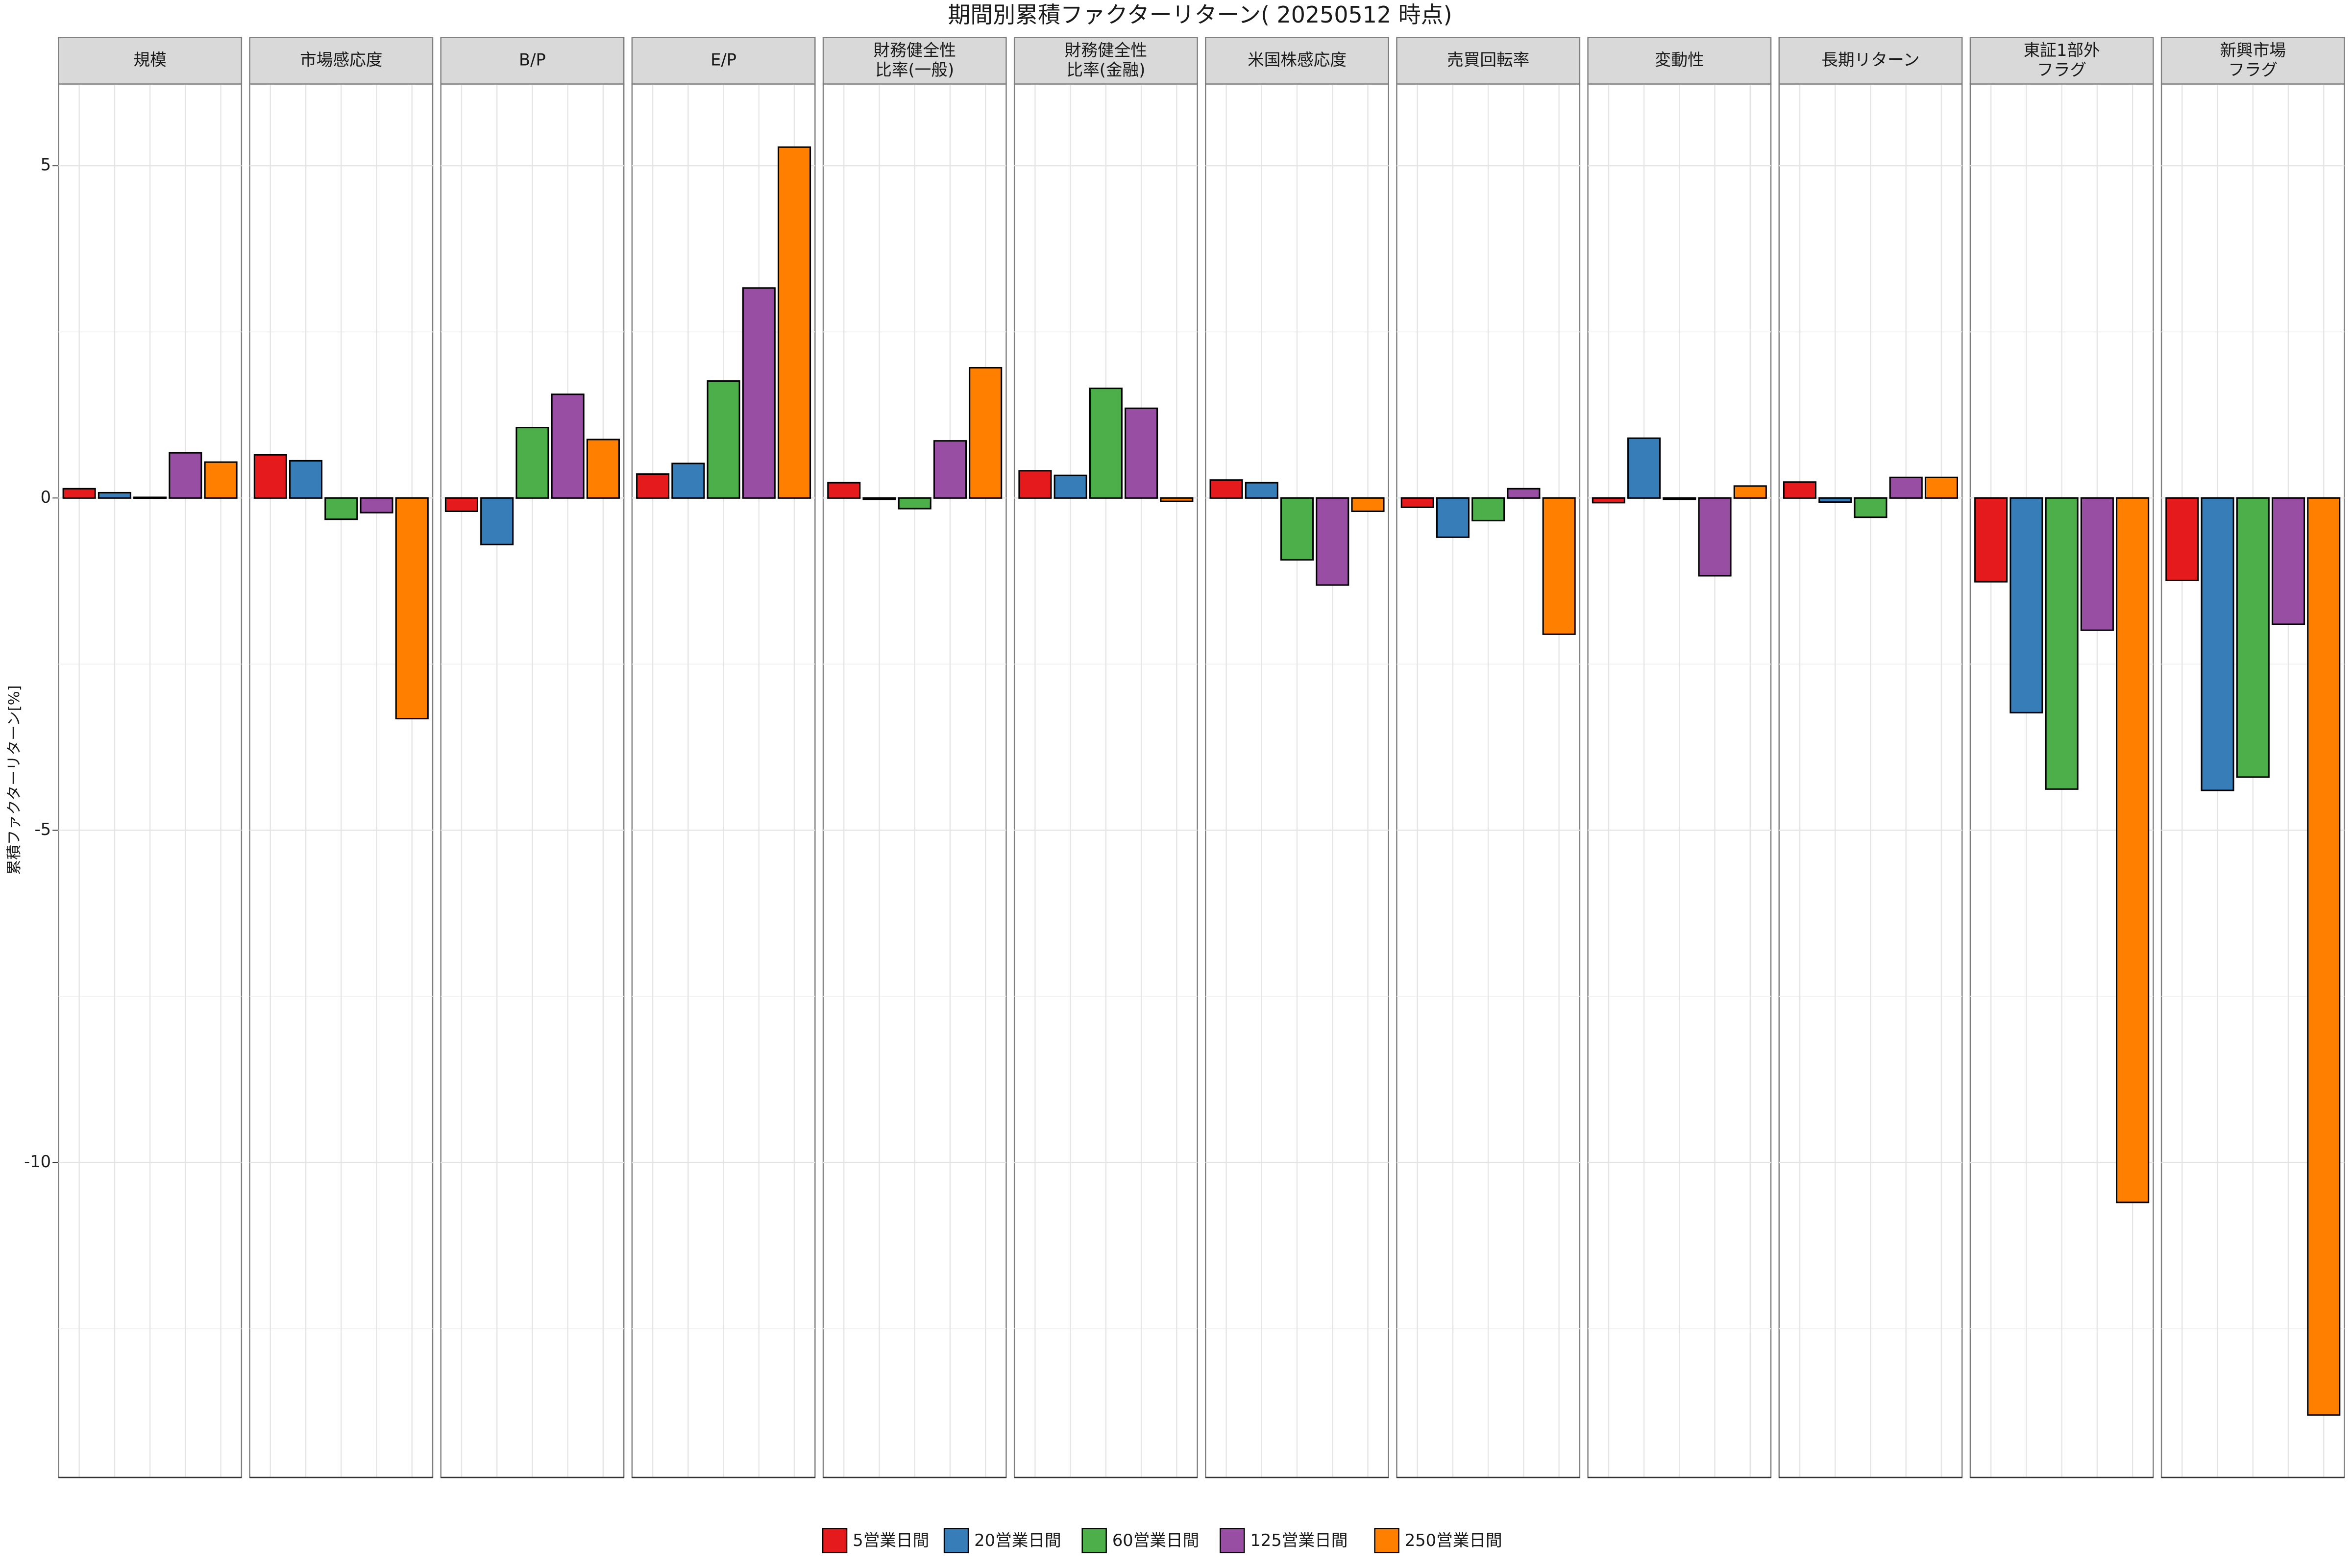  I want to click on strip-label: E/P, so click(723, 59).